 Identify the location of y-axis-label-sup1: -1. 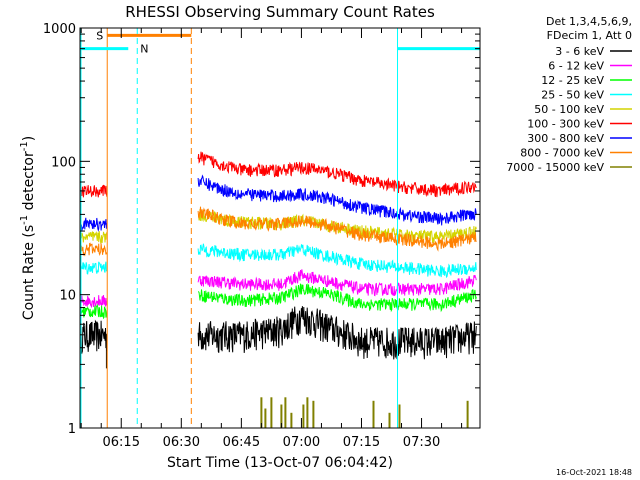
(24, 220).